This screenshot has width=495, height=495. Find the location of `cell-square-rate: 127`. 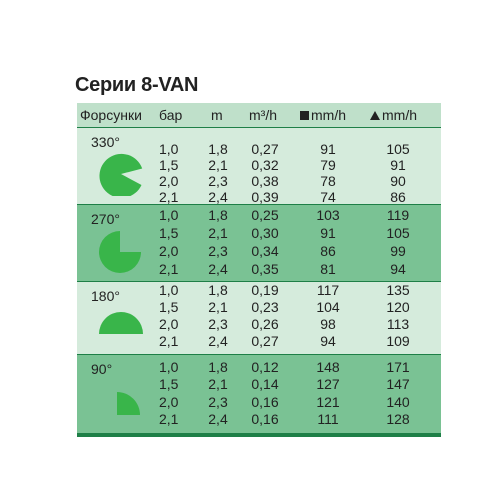

cell-square-rate: 127 is located at coordinates (328, 384).